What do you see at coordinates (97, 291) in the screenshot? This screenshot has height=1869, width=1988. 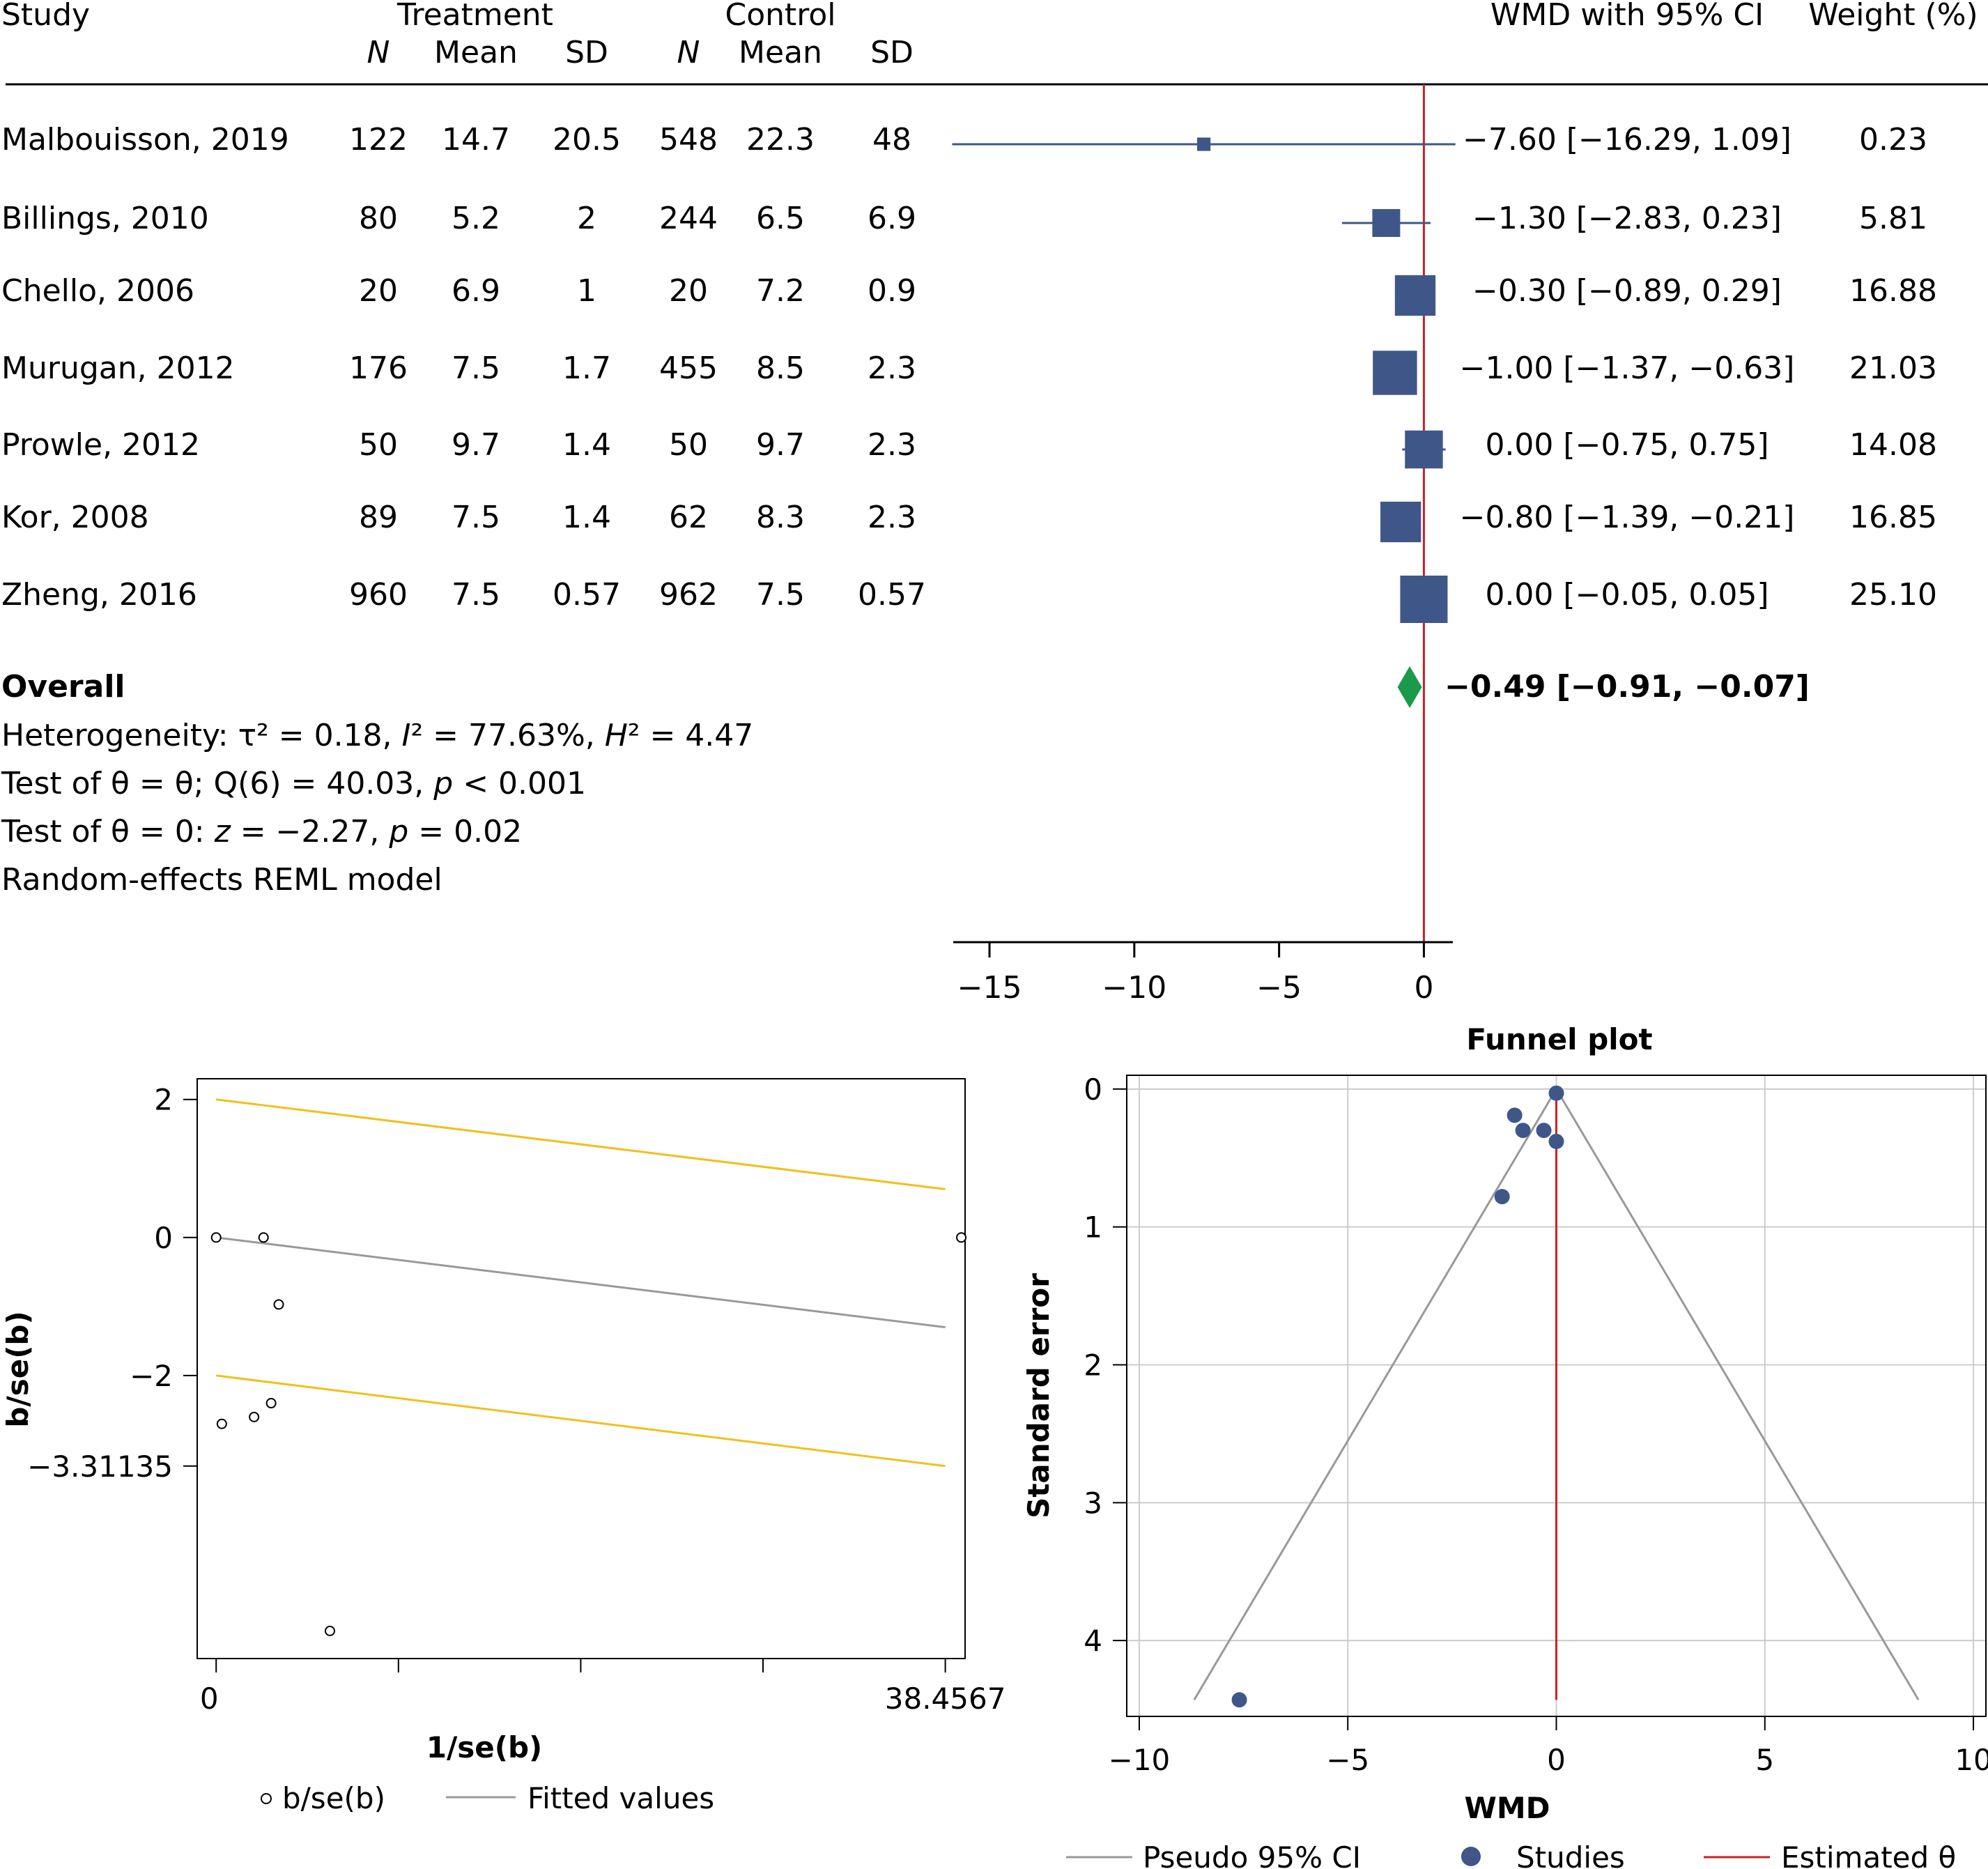 I see `study-name: Chello, 2006` at bounding box center [97, 291].